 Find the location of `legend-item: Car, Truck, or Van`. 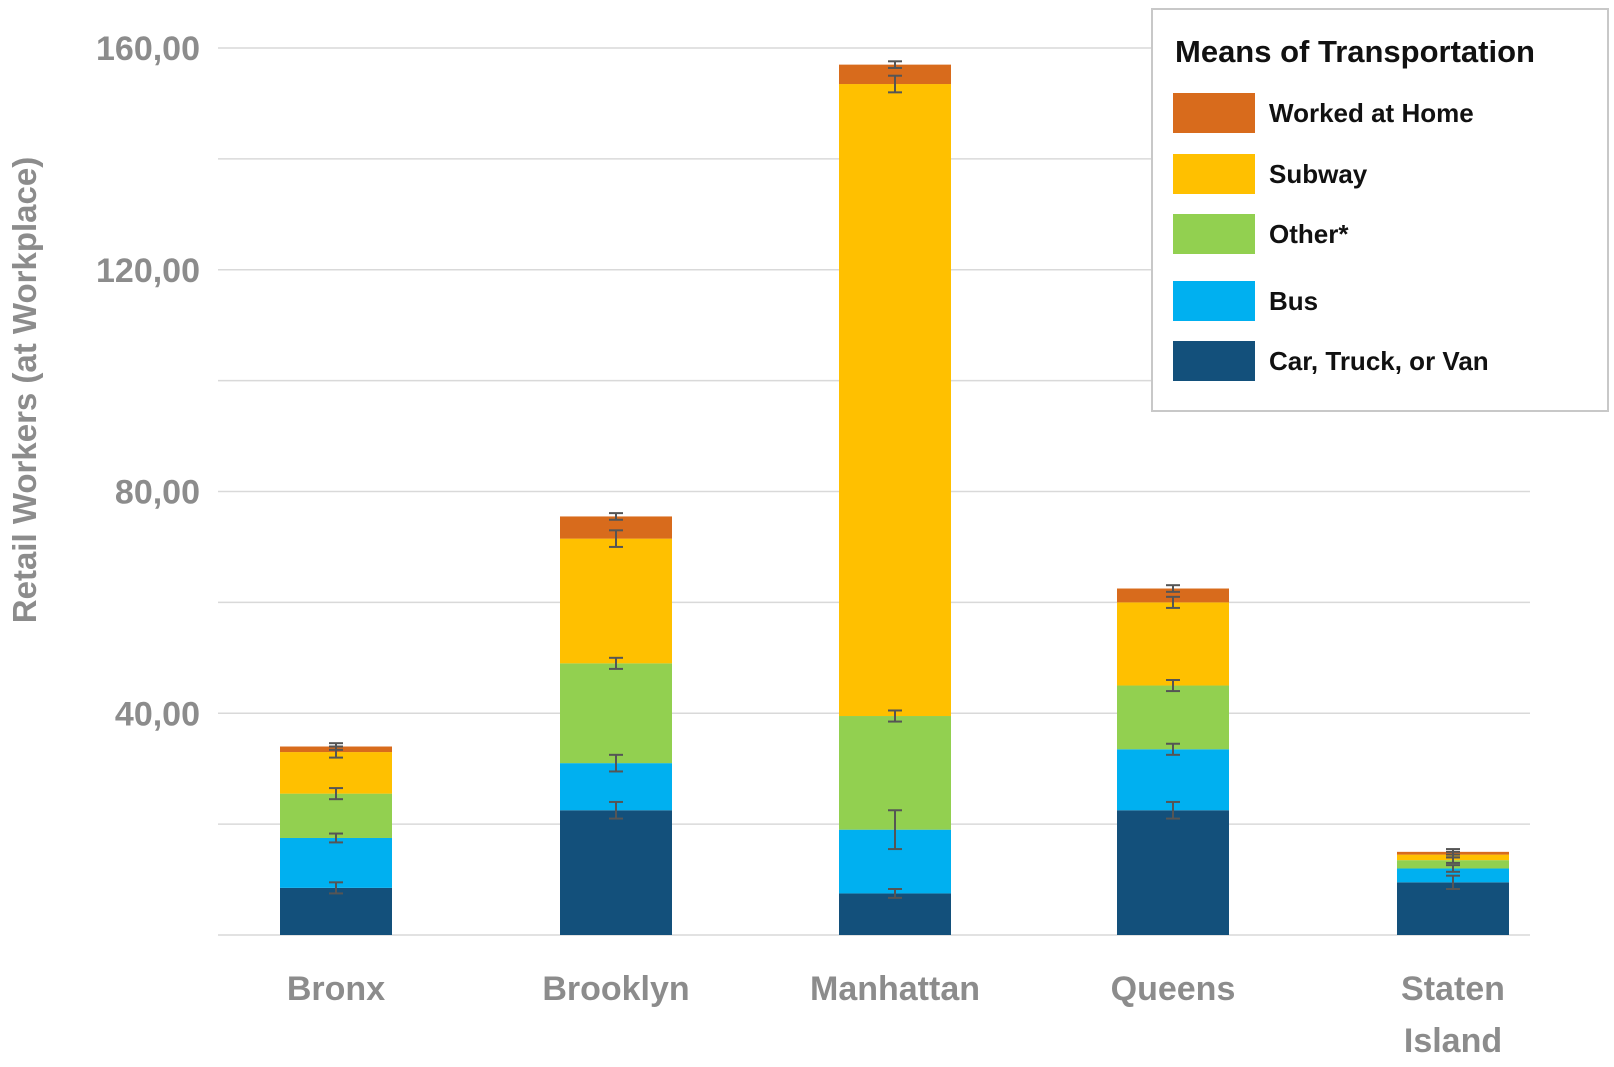

legend-item: Car, Truck, or Van is located at coordinates (1331, 361).